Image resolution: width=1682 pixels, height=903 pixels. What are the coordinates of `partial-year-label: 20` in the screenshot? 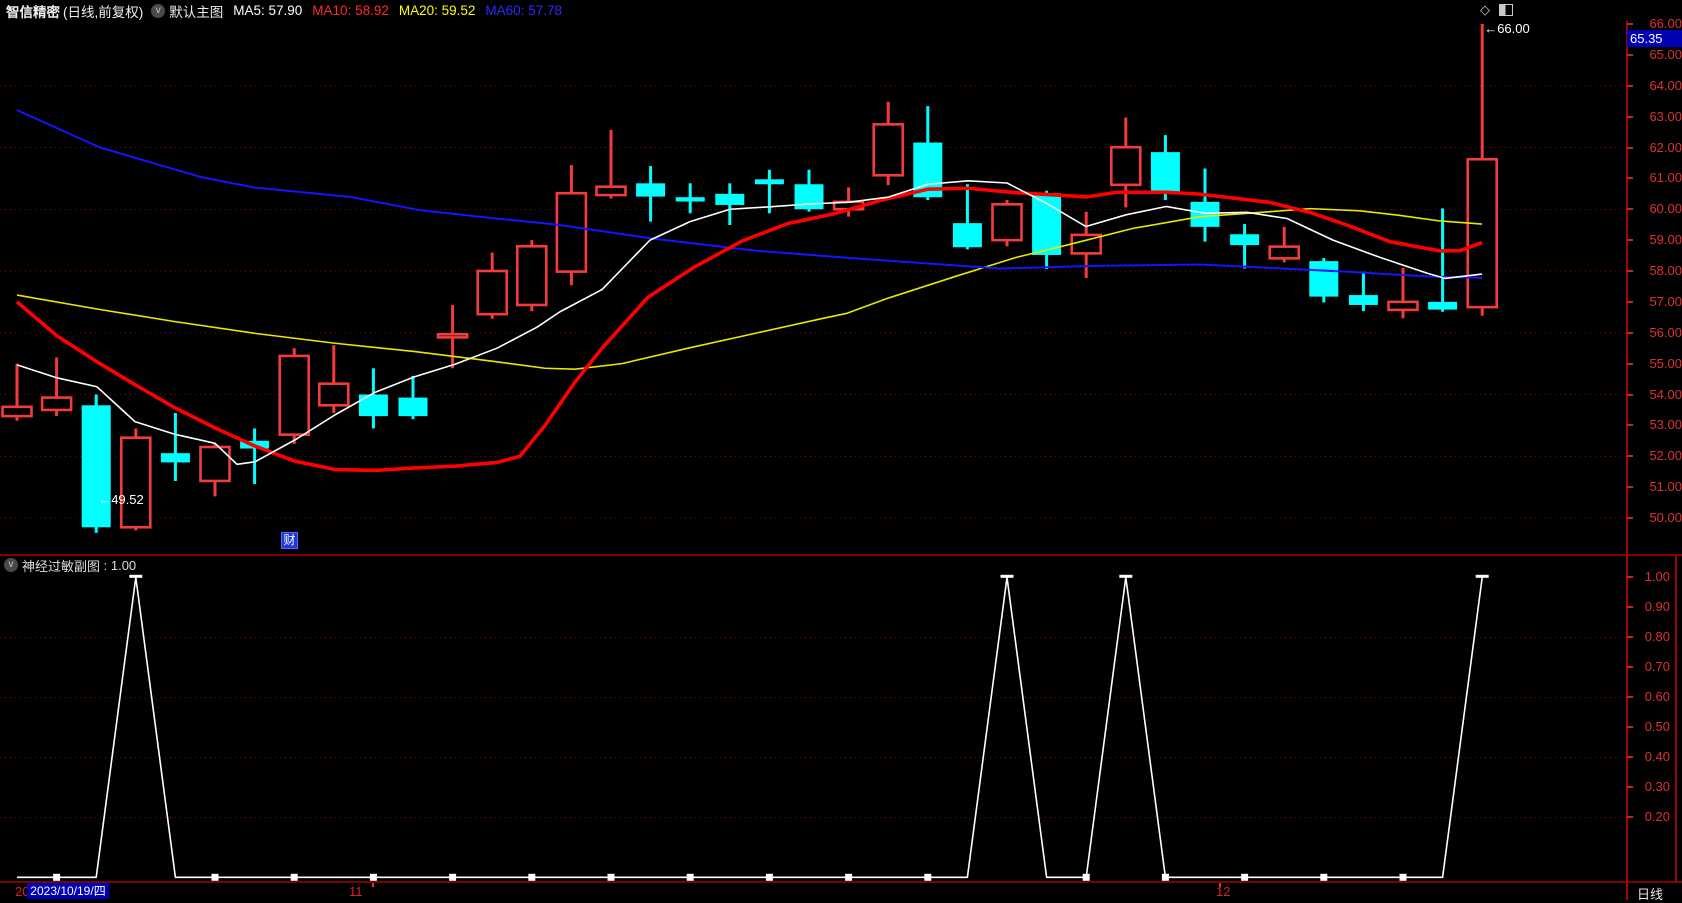 It's located at (22, 891).